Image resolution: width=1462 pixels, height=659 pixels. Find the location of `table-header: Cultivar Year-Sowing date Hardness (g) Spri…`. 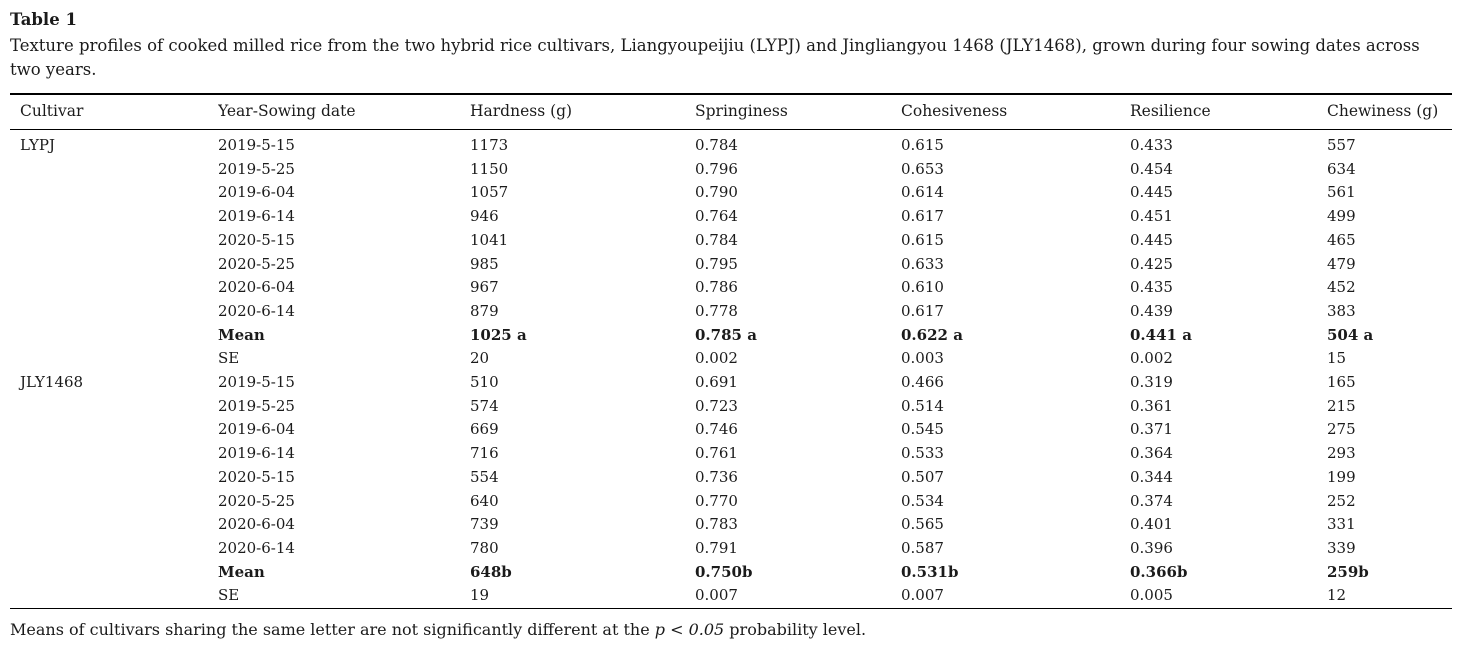

table-header: Cultivar Year-Sowing date Hardness (g) Spri… is located at coordinates (731, 112).